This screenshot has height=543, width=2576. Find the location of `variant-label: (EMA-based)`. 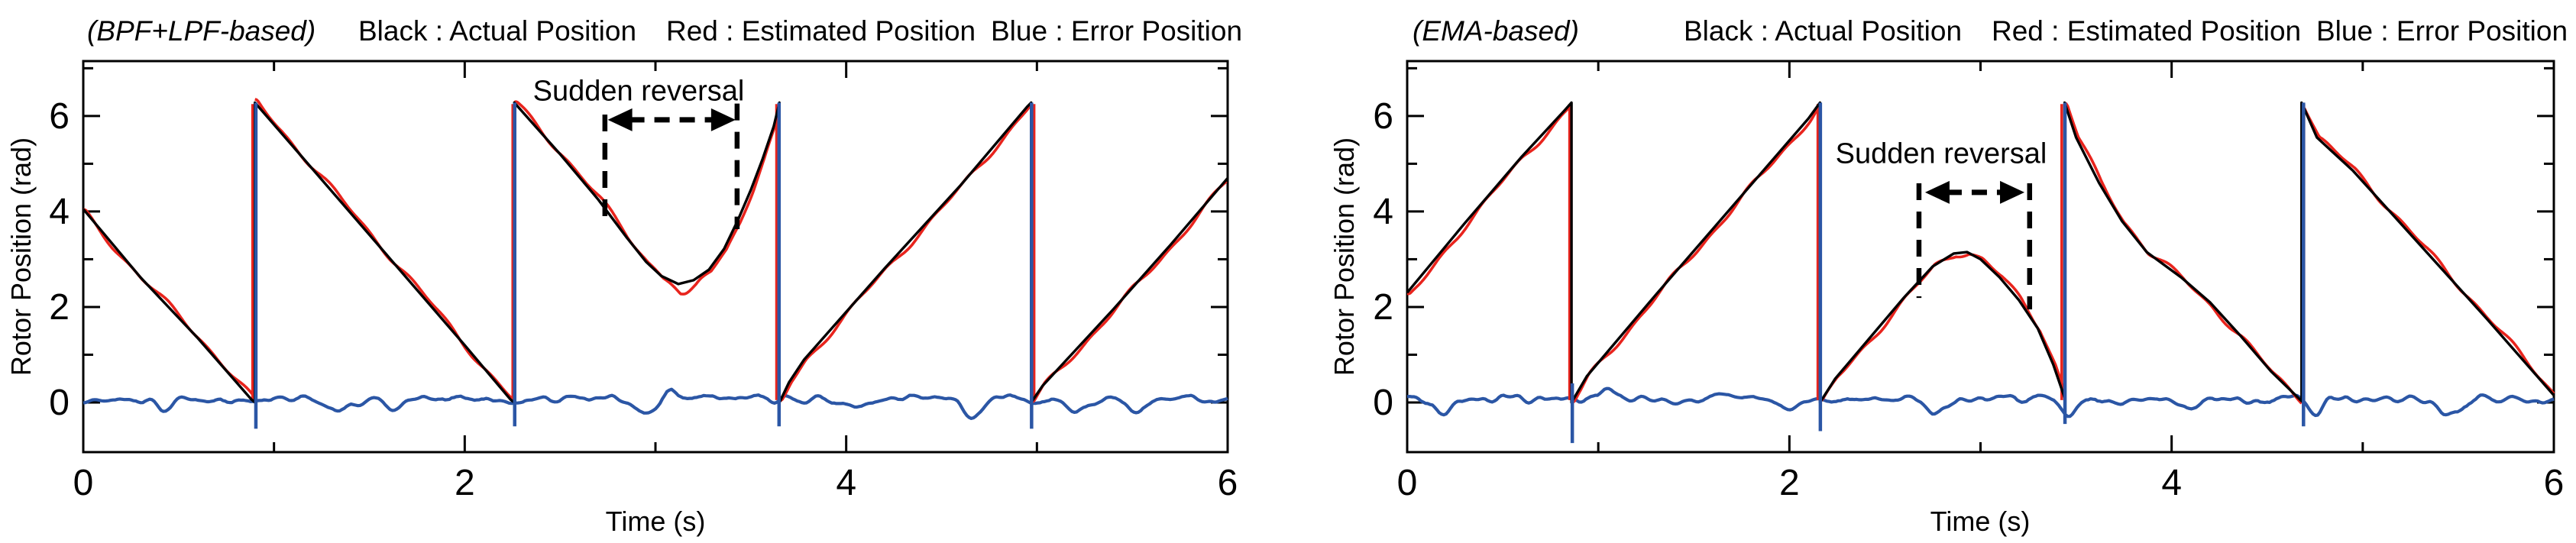

variant-label: (EMA-based) is located at coordinates (1496, 31).